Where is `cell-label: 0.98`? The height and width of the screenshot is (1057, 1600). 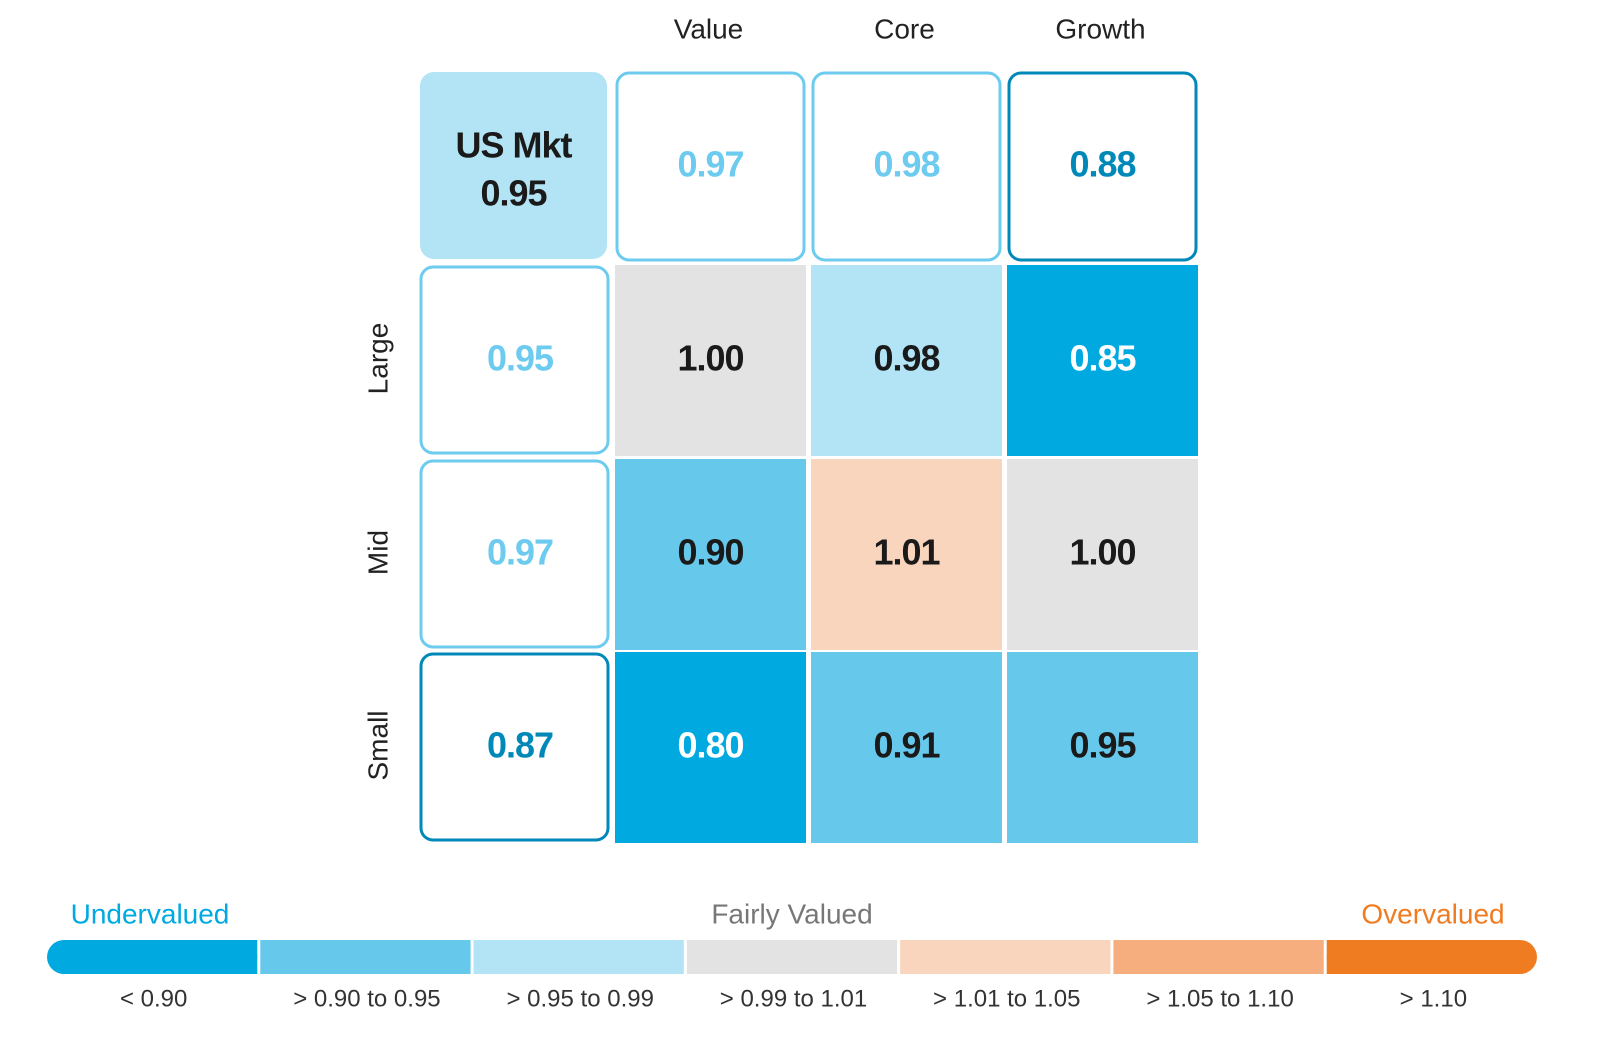
cell-label: 0.98 is located at coordinates (906, 358).